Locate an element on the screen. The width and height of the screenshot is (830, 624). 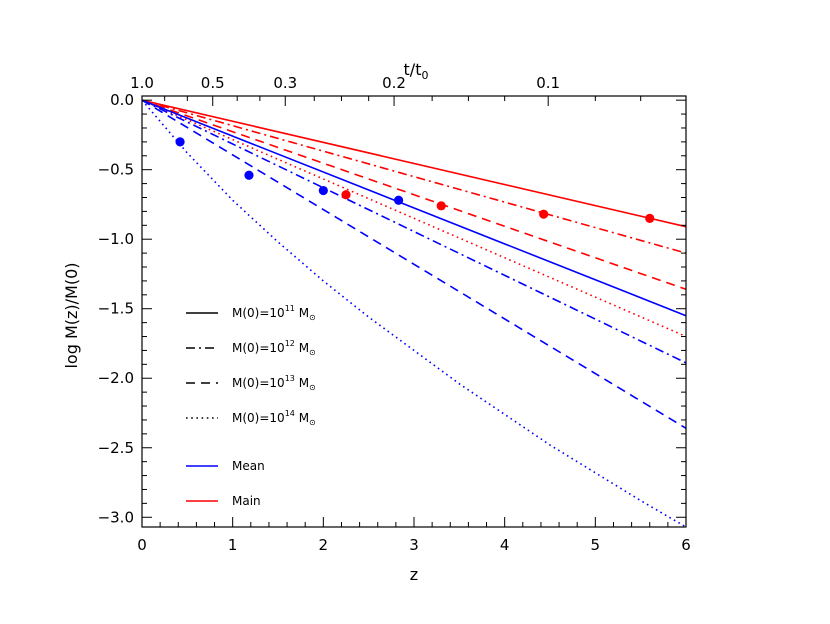
legend-label-mean: Mean is located at coordinates (248, 466).